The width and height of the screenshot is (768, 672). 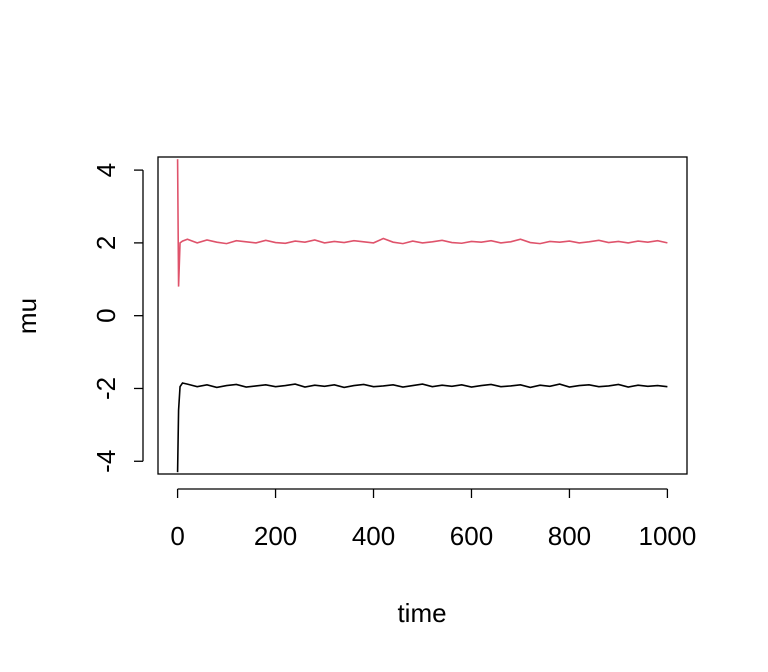 What do you see at coordinates (177, 536) in the screenshot?
I see `x-tick-label: 0` at bounding box center [177, 536].